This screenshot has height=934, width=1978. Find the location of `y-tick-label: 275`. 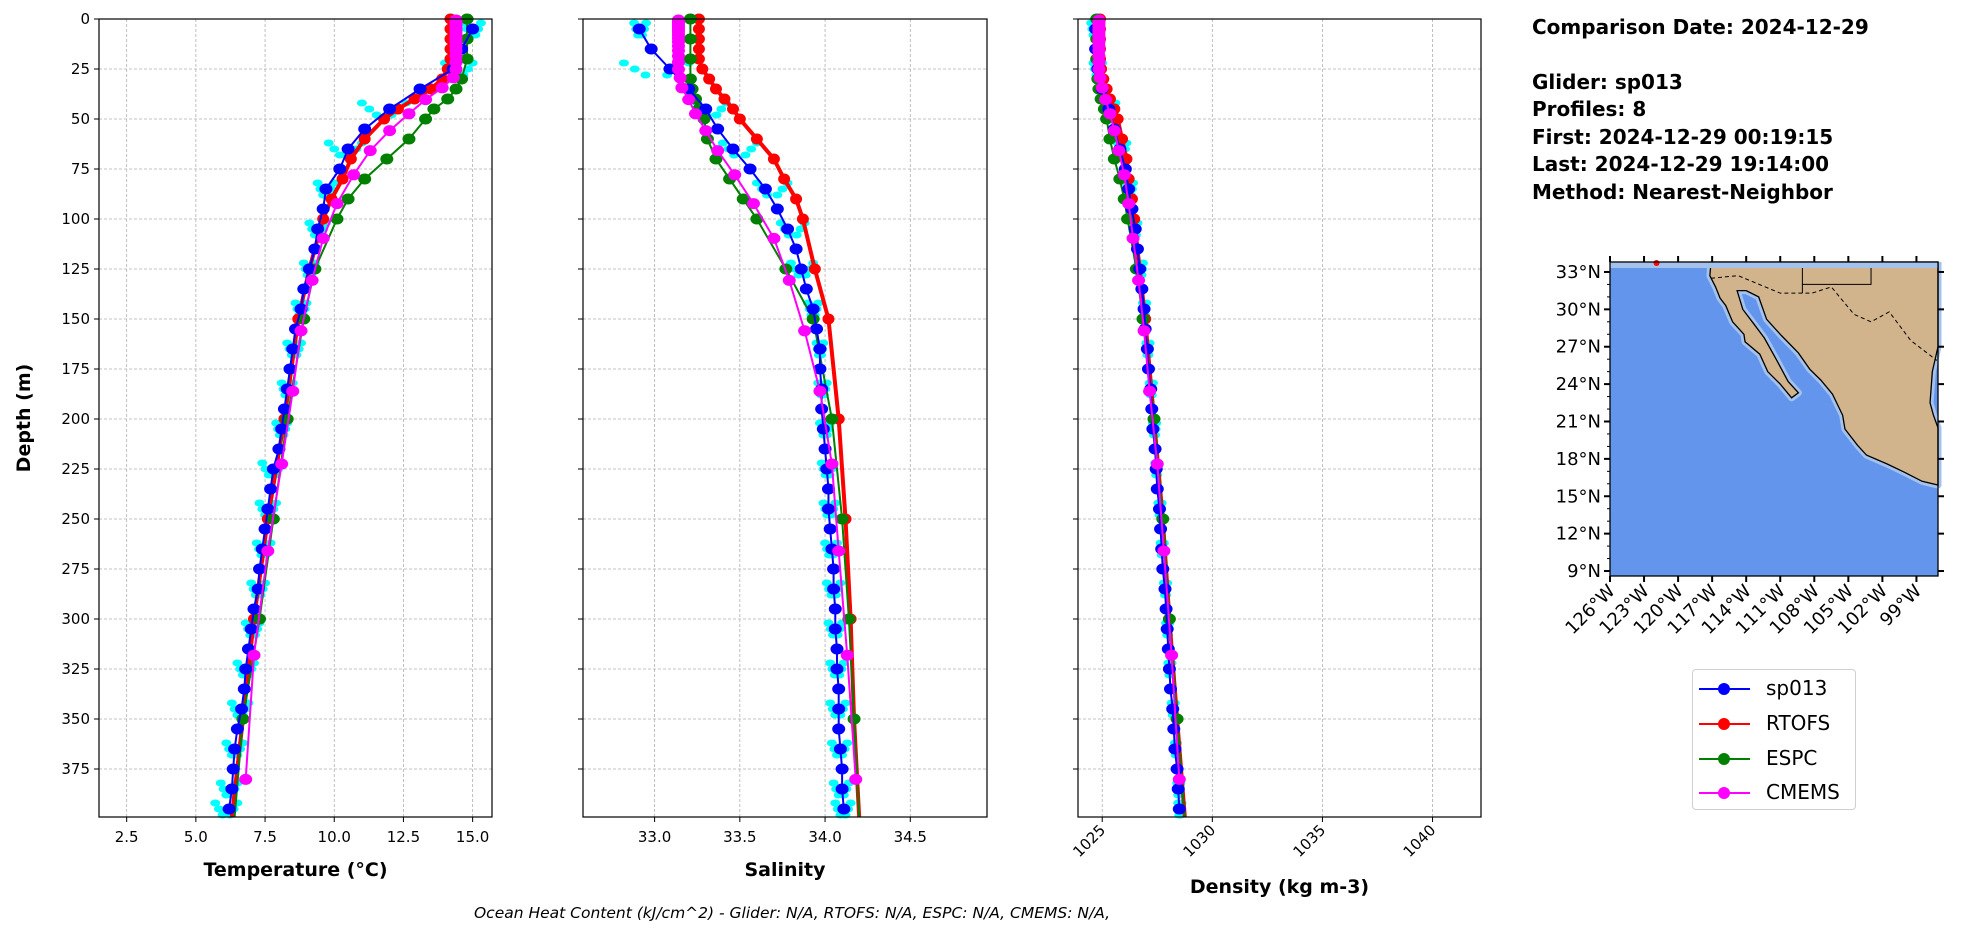

y-tick-label: 275 is located at coordinates (75, 569).